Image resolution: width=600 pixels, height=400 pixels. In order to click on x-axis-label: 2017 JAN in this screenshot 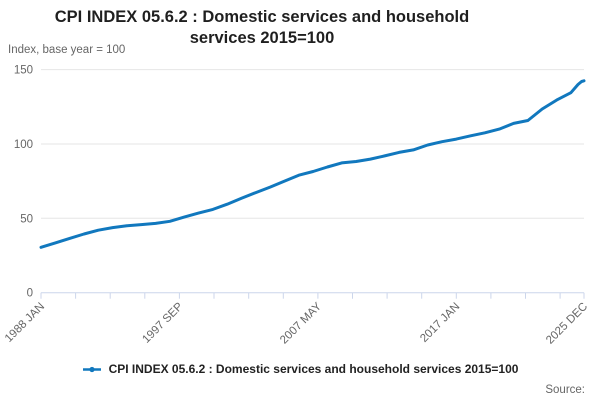, I will do `click(440, 323)`.